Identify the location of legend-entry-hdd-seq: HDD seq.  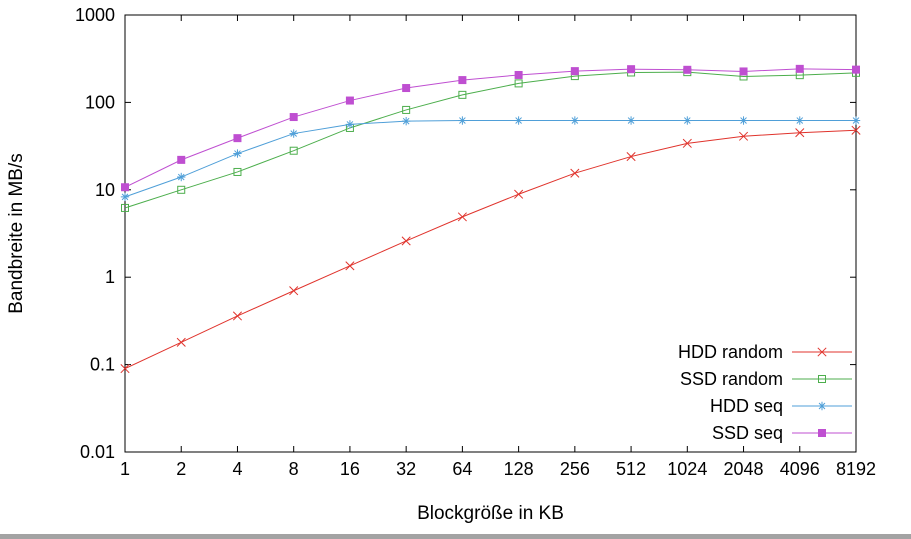
(781, 406).